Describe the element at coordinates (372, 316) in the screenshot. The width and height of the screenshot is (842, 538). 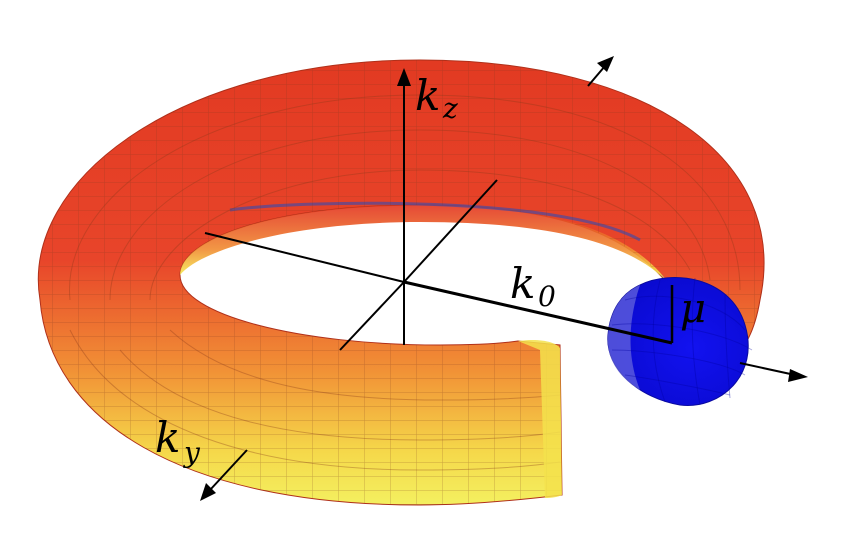
I see `kx-axis-front` at that location.